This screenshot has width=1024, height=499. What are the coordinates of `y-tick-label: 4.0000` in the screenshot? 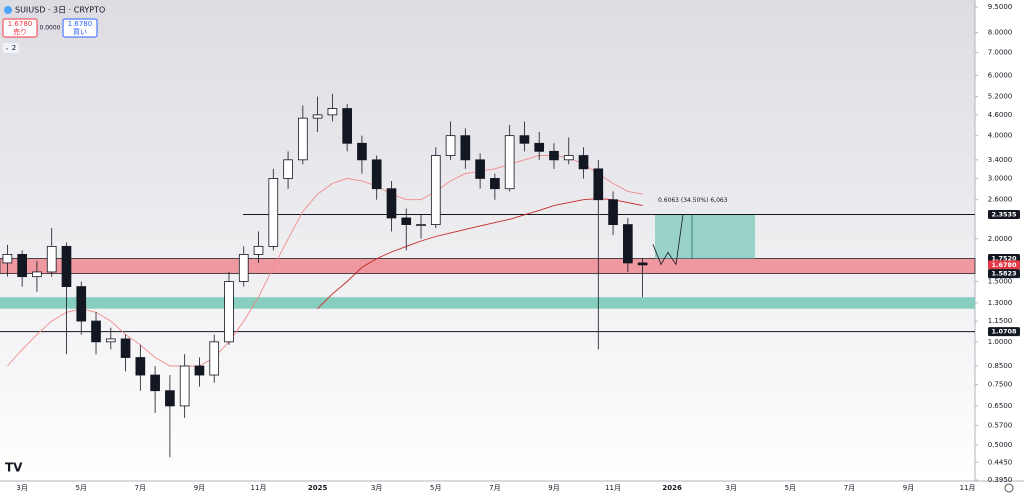 It's located at (1000, 136).